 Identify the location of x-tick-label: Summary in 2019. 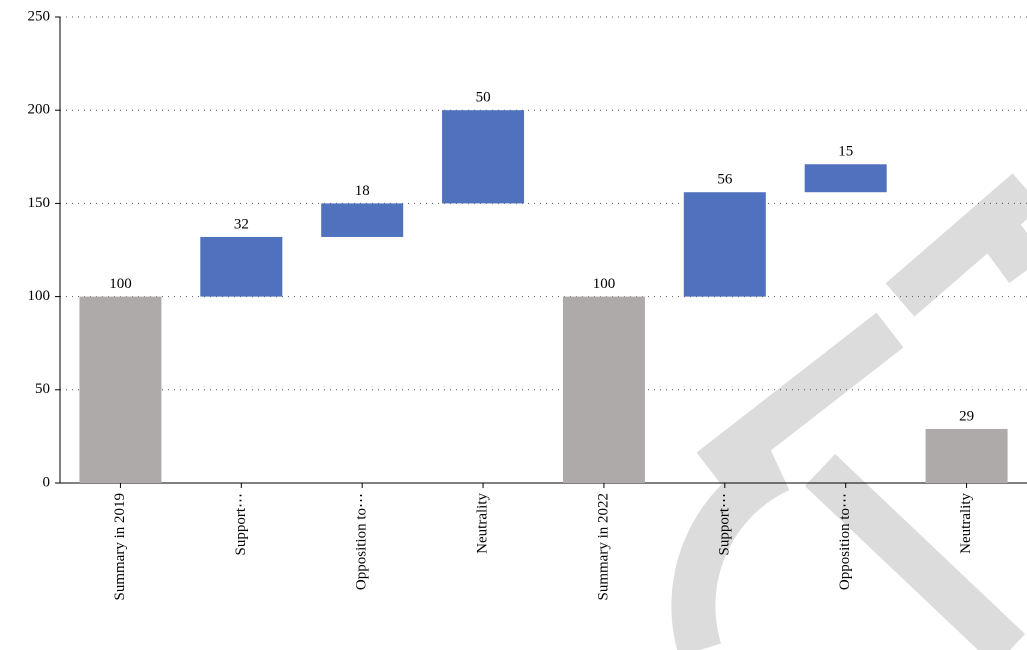
(120, 547).